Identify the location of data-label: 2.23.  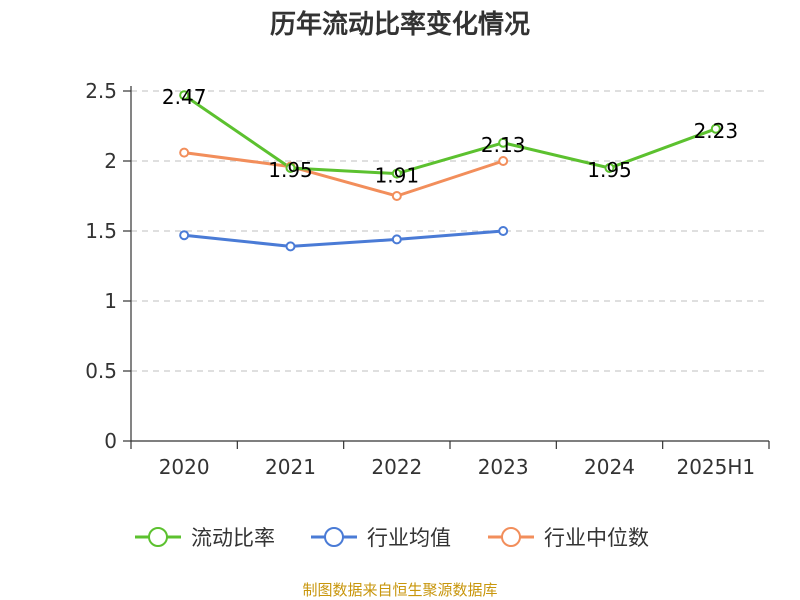
(716, 131).